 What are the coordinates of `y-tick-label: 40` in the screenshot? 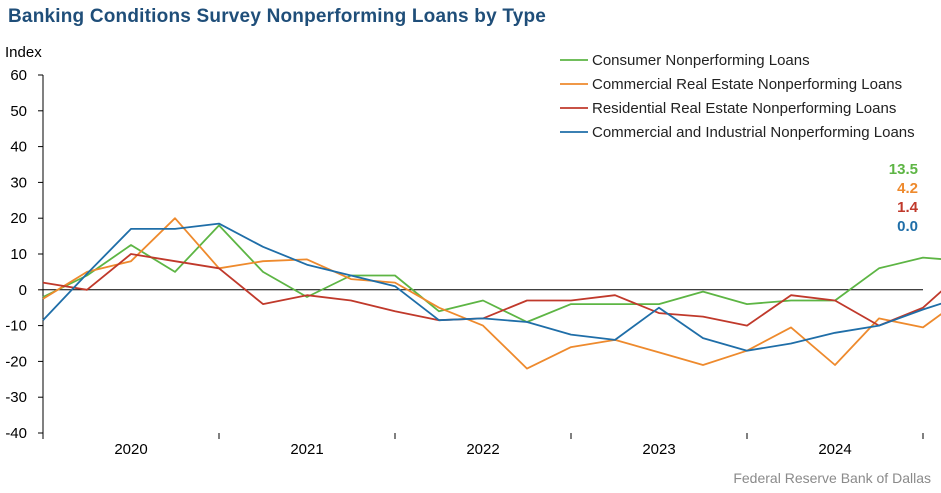 It's located at (18, 147).